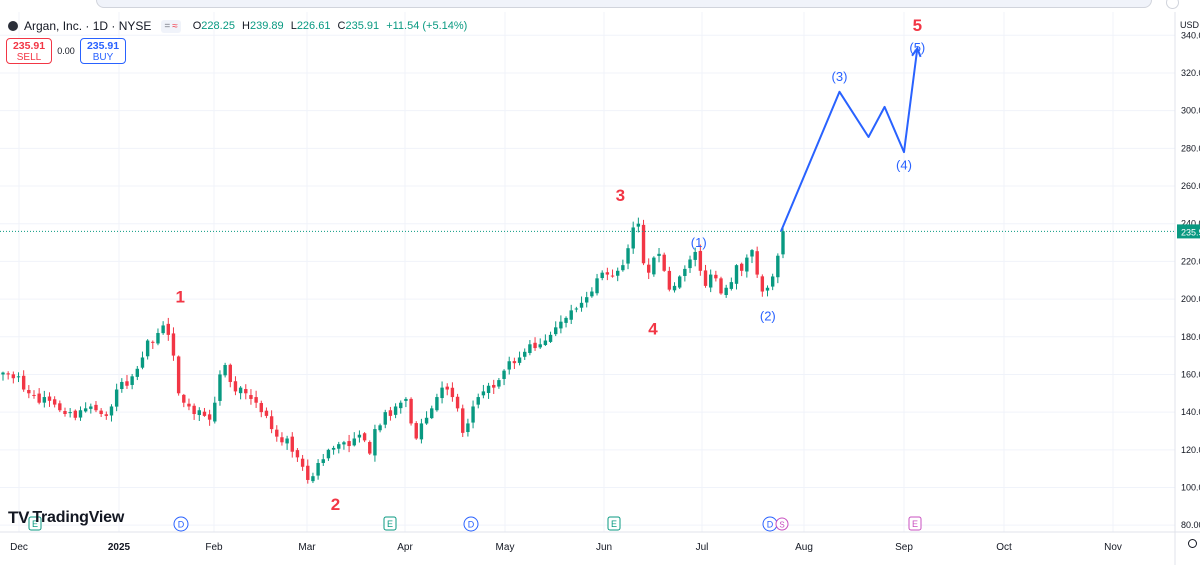 The image size is (1200, 565). I want to click on dividend-marker, so click(181, 524).